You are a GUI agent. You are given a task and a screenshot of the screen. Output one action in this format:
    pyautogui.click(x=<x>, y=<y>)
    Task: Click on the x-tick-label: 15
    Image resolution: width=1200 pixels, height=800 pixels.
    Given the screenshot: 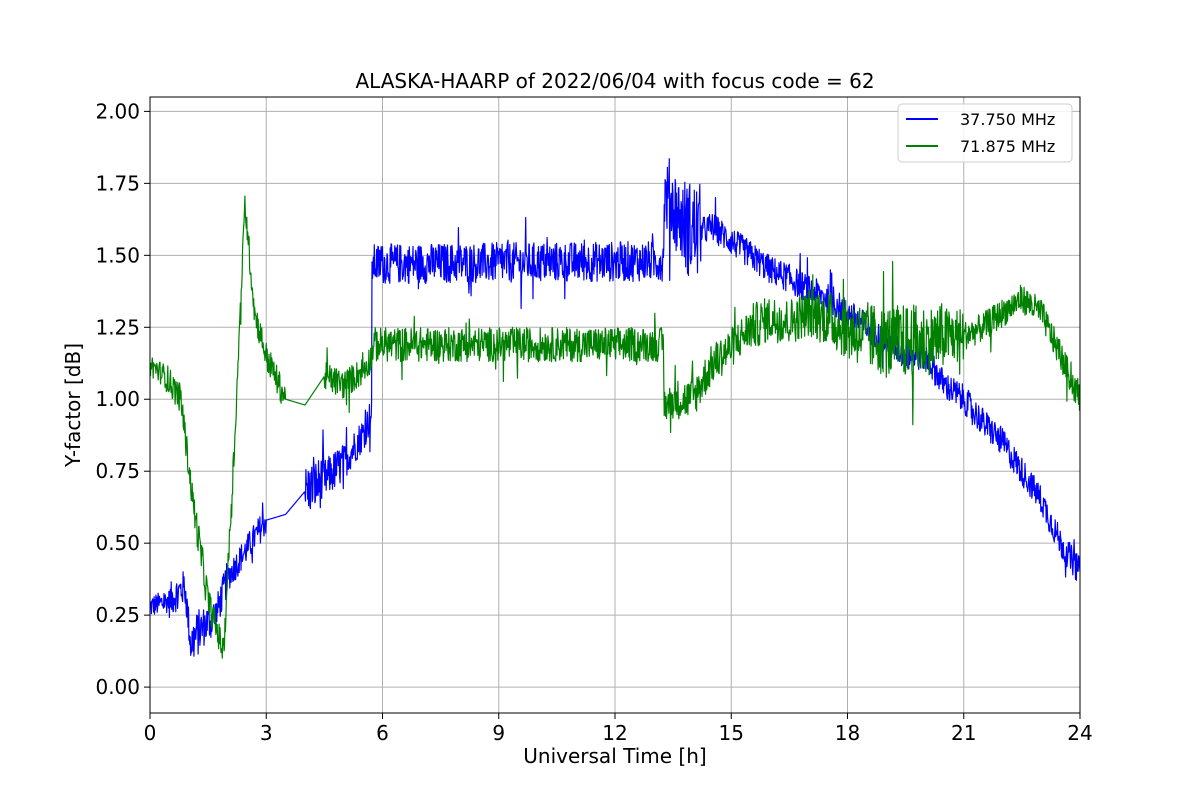 What is the action you would take?
    pyautogui.click(x=731, y=733)
    